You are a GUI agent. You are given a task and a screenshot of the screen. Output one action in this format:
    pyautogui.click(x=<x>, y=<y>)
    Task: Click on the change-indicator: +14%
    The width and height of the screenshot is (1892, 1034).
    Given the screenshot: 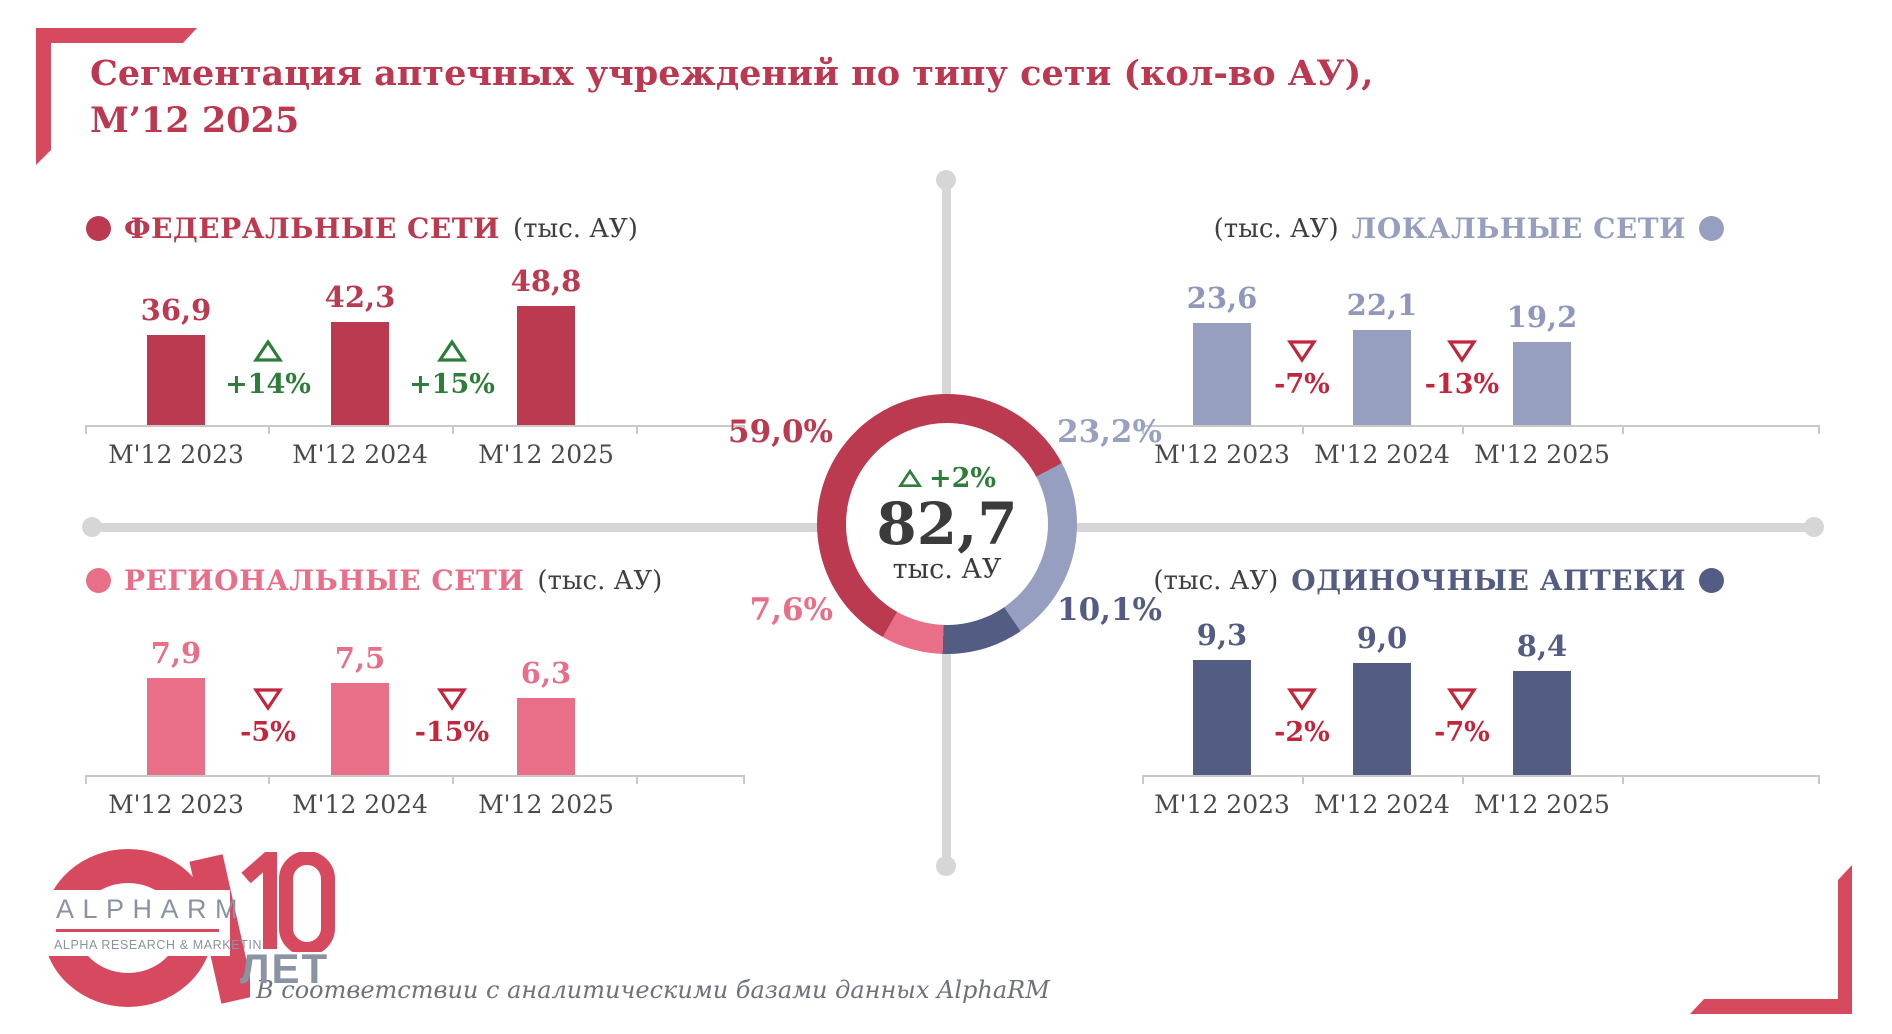 What is the action you would take?
    pyautogui.click(x=268, y=368)
    